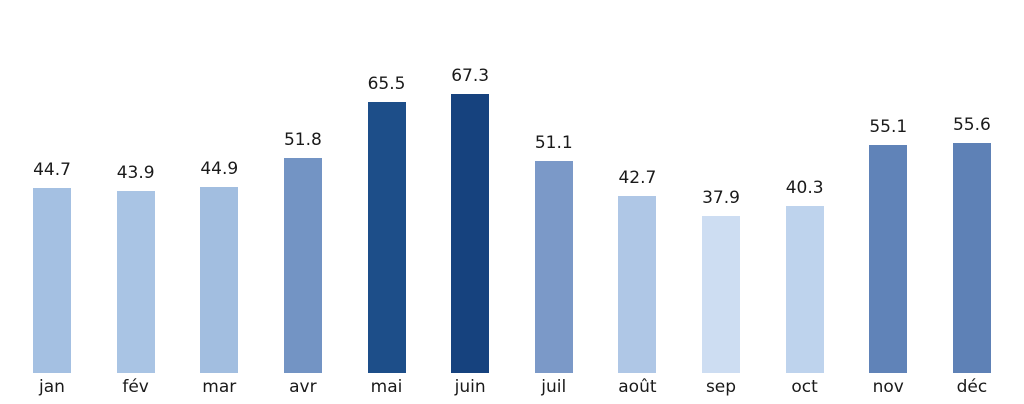  Describe the element at coordinates (804, 188) in the screenshot. I see `value-label: 40.3` at that location.